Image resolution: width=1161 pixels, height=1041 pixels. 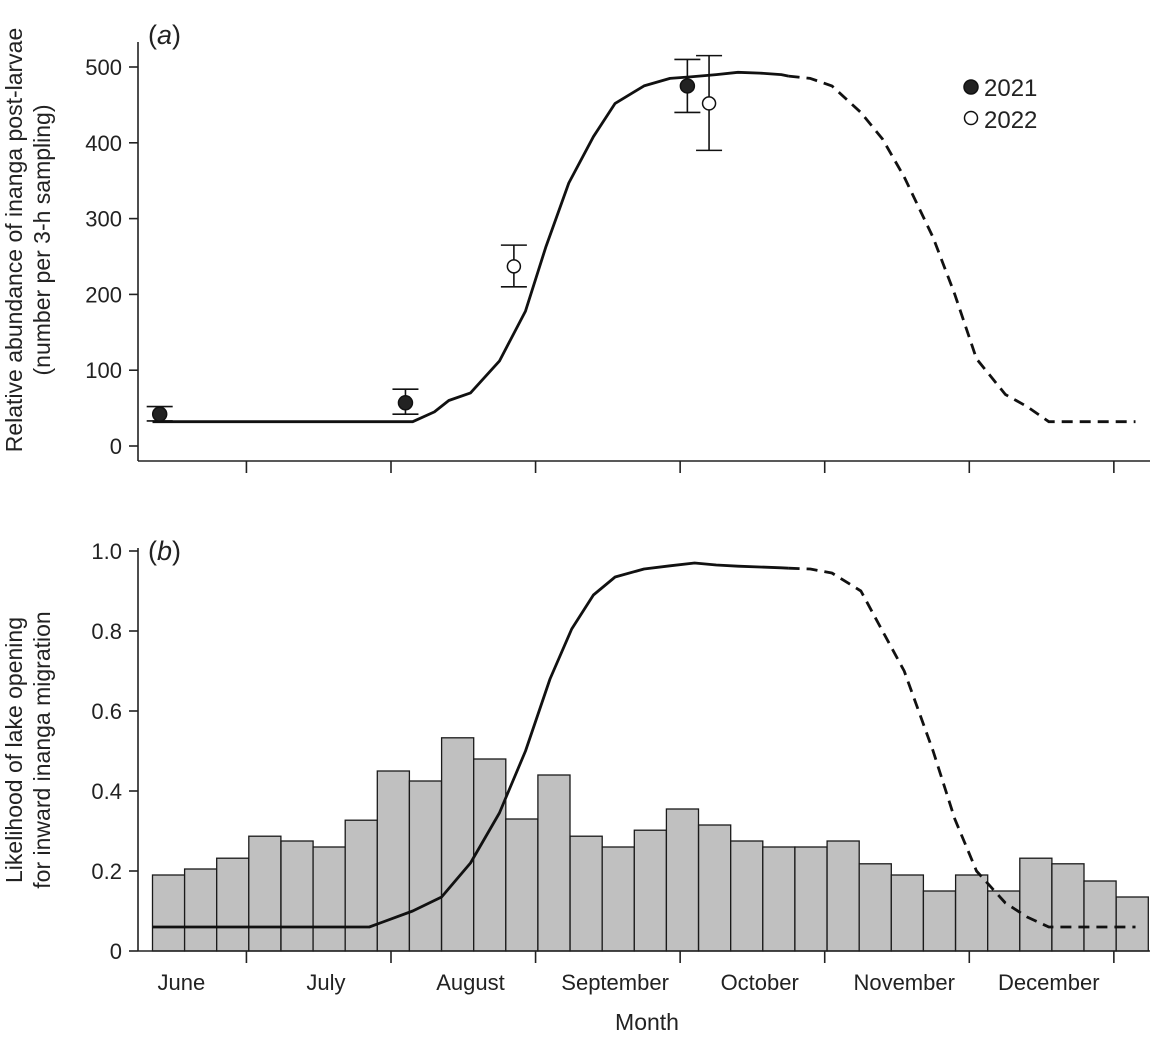 I want to click on x-axis-title: Month, so click(x=647, y=1022).